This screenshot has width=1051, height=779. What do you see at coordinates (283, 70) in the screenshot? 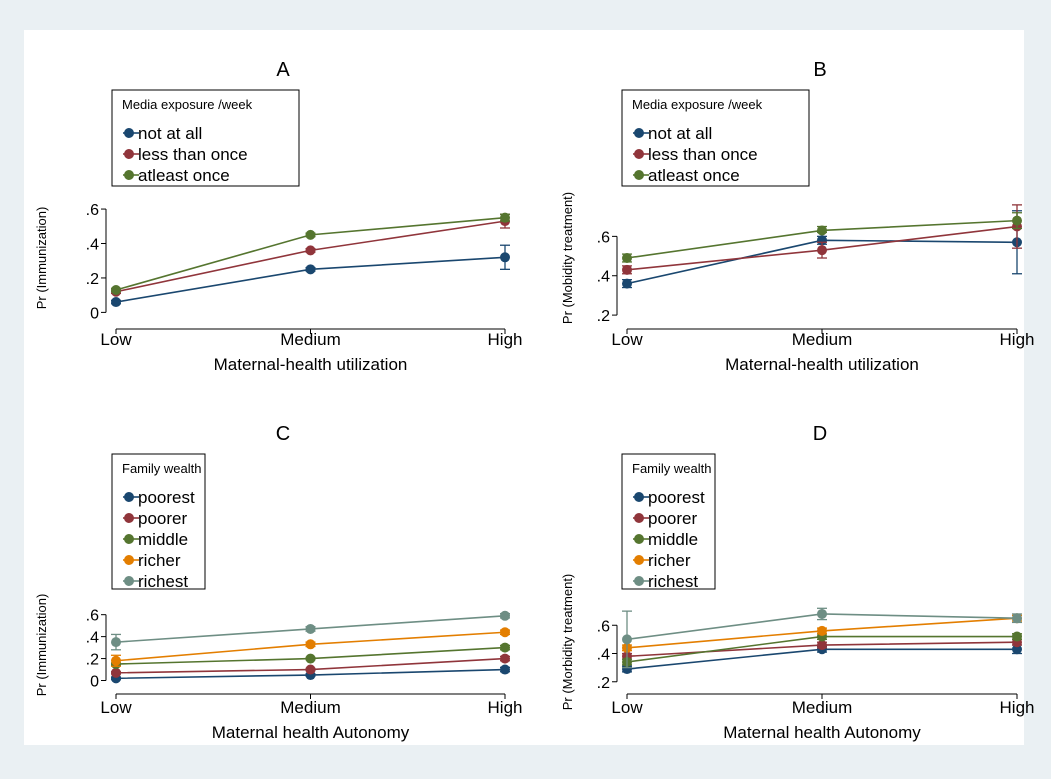
I see `panel-title: A` at bounding box center [283, 70].